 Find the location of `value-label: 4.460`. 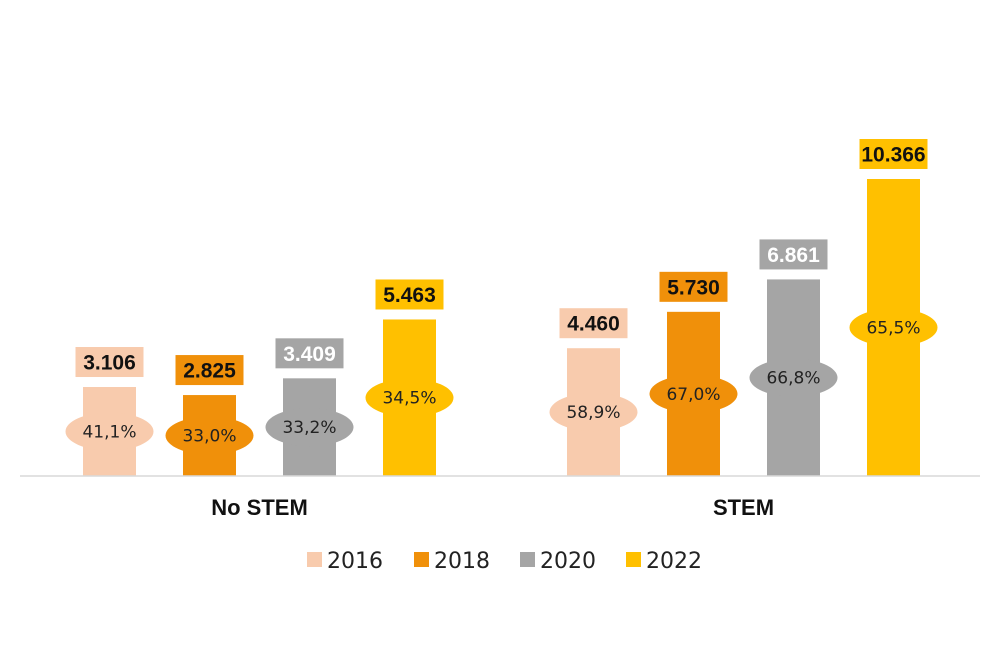

value-label: 4.460 is located at coordinates (593, 324).